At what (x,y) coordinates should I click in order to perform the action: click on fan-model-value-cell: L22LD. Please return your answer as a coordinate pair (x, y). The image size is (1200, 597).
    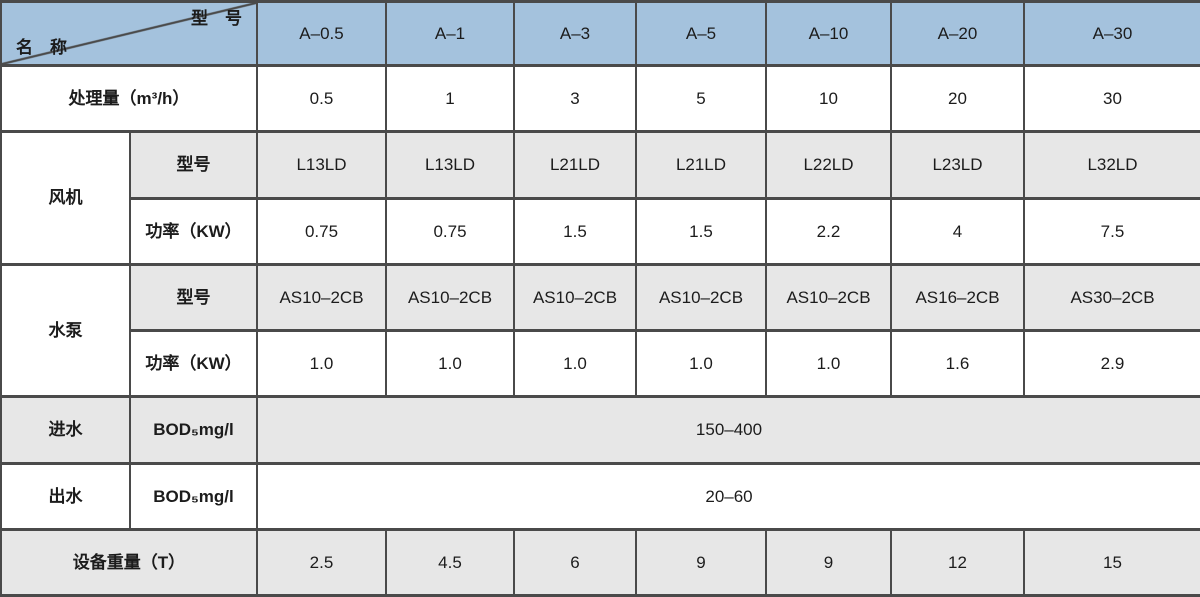
    Looking at the image, I should click on (828, 165).